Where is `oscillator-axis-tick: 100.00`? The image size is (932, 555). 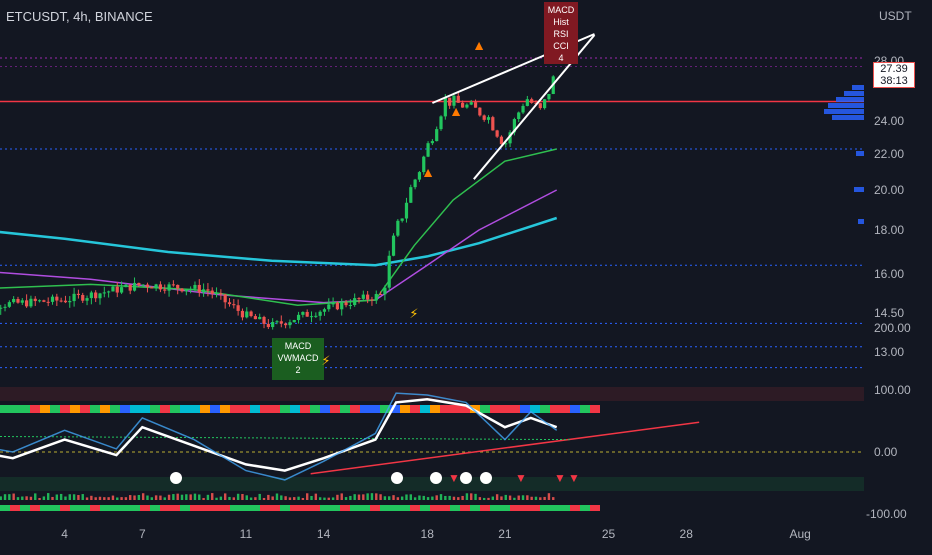 oscillator-axis-tick: 100.00 is located at coordinates (892, 390).